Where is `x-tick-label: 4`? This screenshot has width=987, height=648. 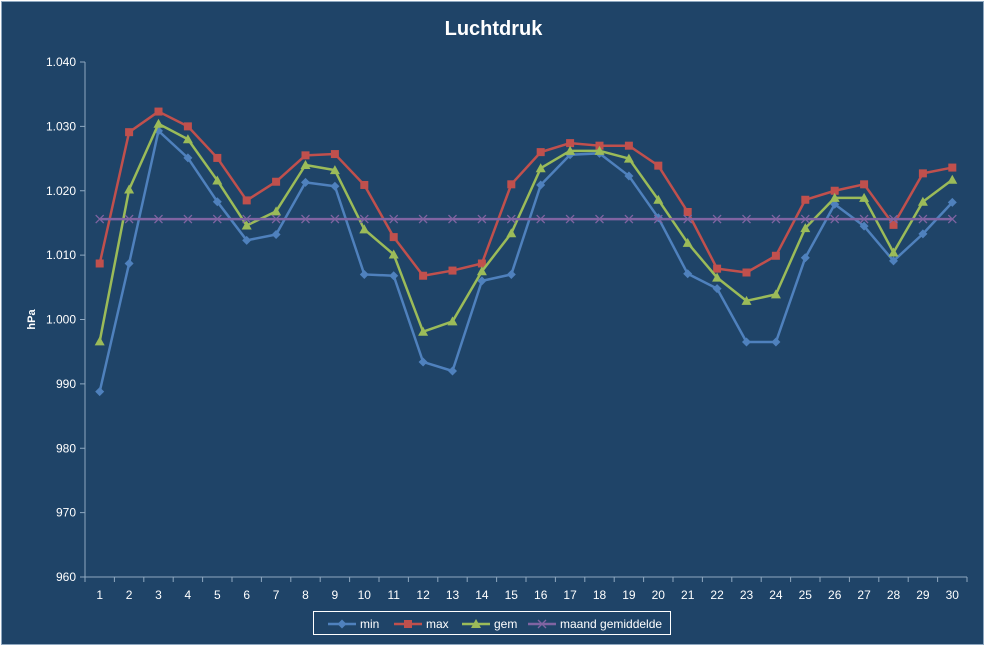
x-tick-label: 4 is located at coordinates (188, 595).